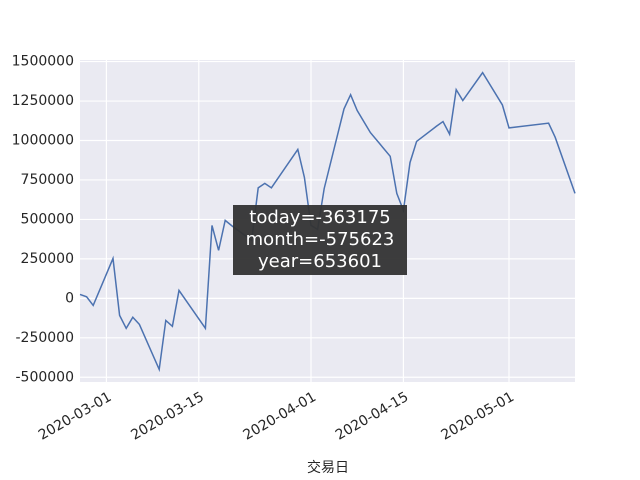 The width and height of the screenshot is (640, 480). Describe the element at coordinates (47, 180) in the screenshot. I see `y-tick-label: 750000` at that location.